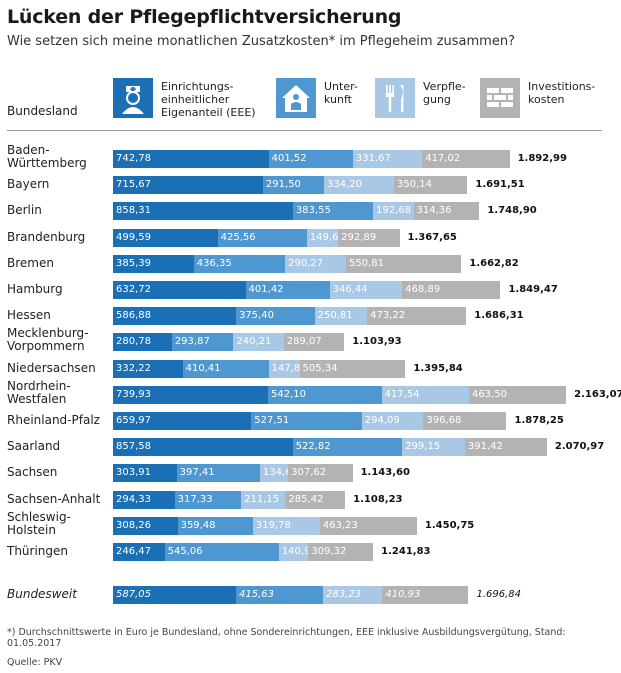 The width and height of the screenshot is (621, 673). I want to click on bar-segment: 290,27, so click(315, 263).